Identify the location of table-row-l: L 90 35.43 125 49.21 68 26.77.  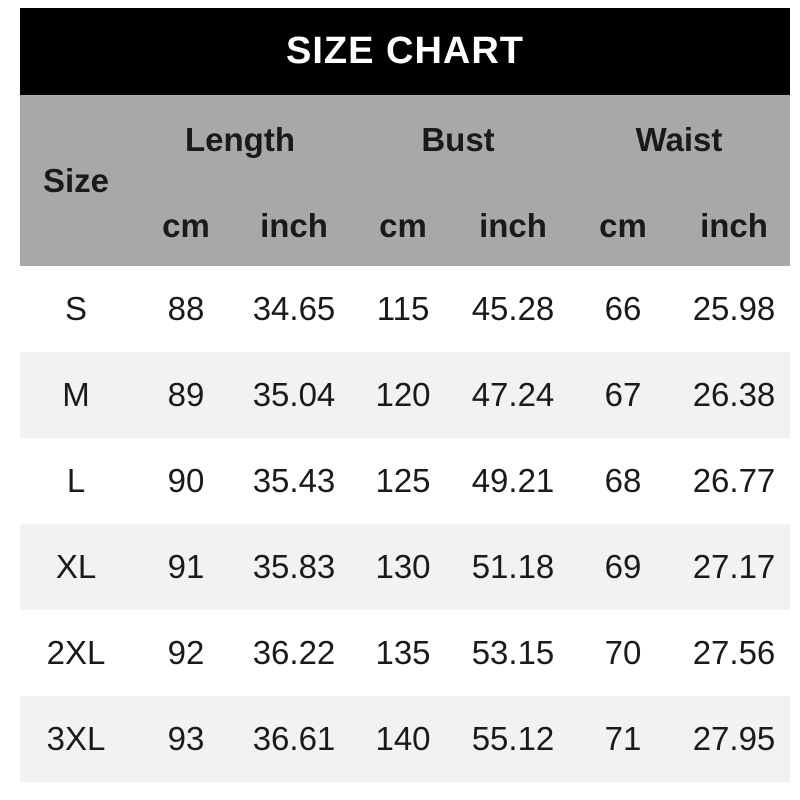
(405, 481).